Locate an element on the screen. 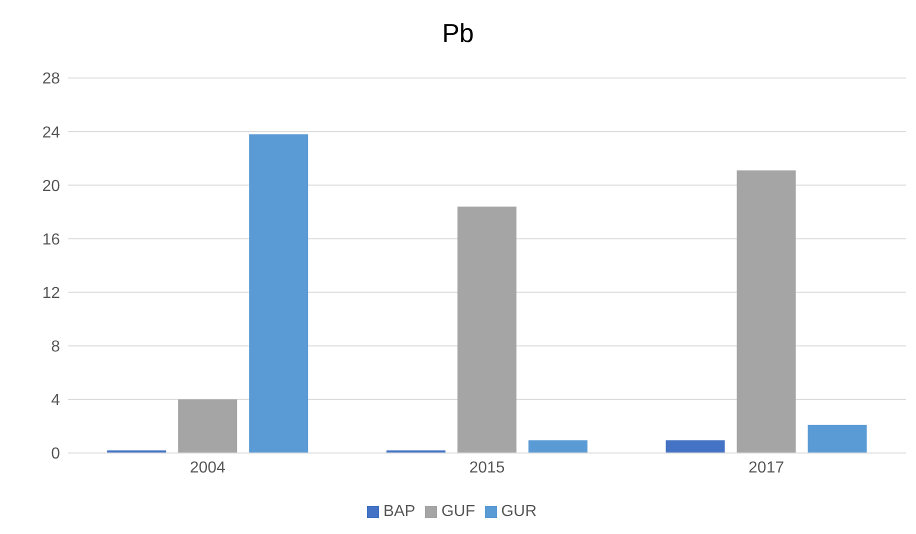  x-tick-label: 2004 is located at coordinates (208, 467).